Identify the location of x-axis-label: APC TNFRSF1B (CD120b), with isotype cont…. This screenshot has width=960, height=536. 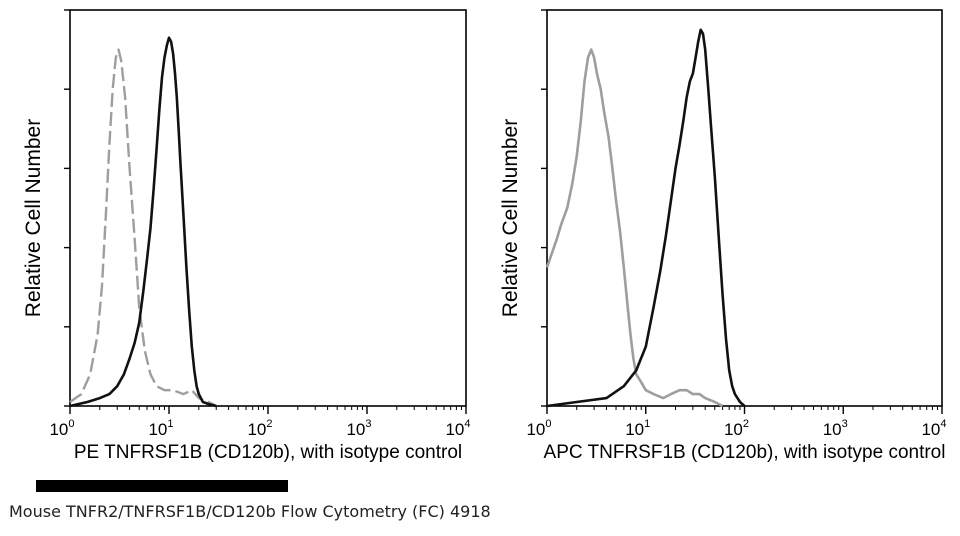
(745, 452).